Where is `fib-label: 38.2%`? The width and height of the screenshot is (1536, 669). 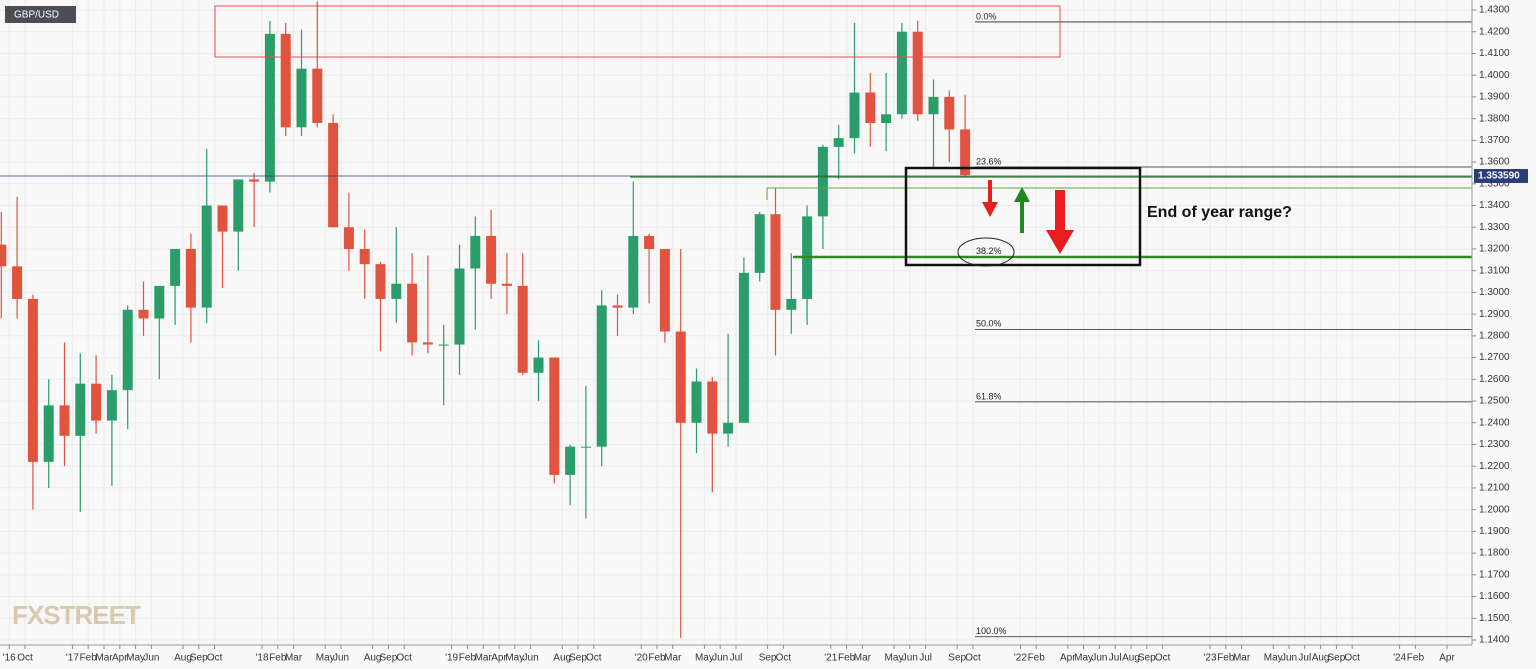 fib-label: 38.2% is located at coordinates (989, 251).